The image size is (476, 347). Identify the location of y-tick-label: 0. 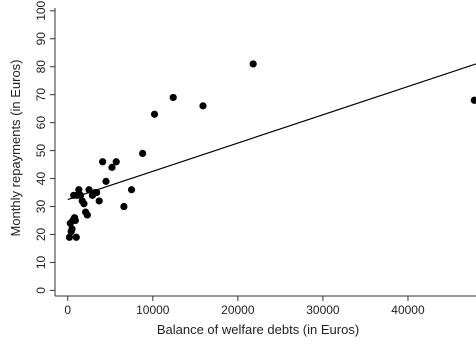
(41, 290).